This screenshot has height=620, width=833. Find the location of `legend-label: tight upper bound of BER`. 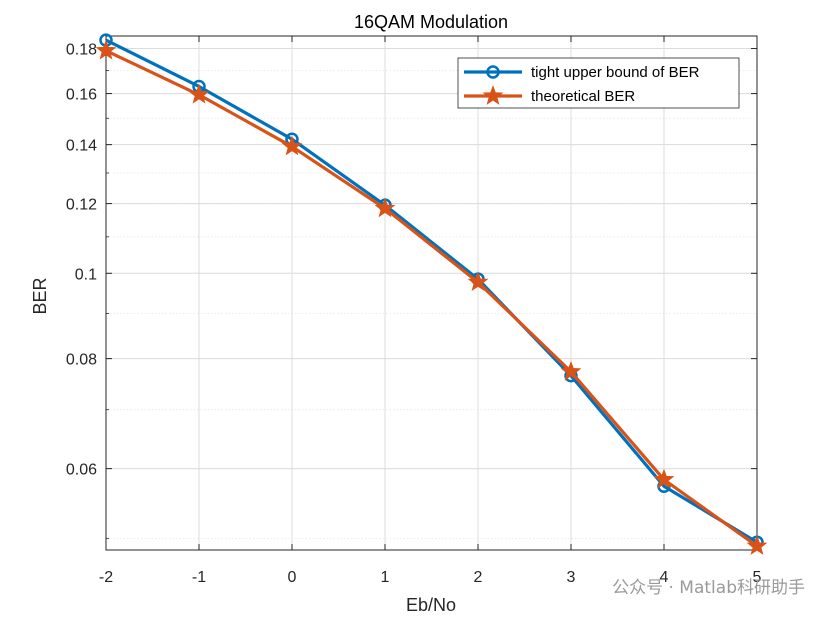

legend-label: tight upper bound of BER is located at coordinates (615, 72).